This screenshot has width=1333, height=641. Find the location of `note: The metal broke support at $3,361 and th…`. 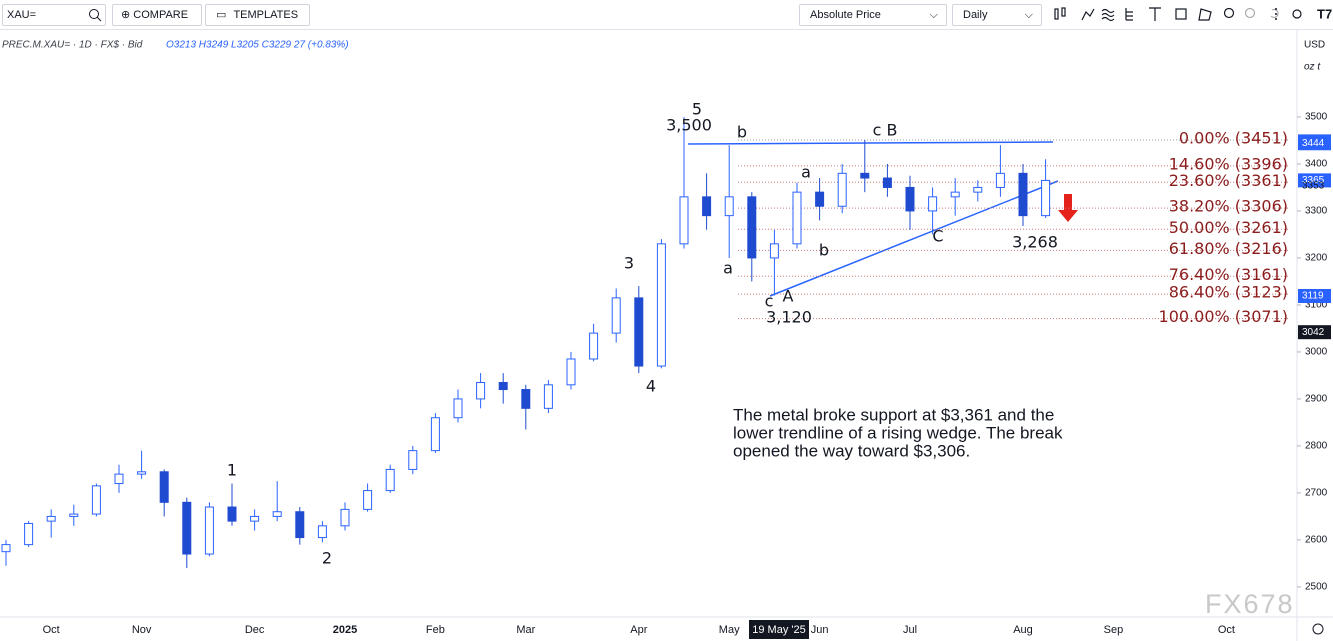

note: The metal broke support at $3,361 and th… is located at coordinates (898, 432).